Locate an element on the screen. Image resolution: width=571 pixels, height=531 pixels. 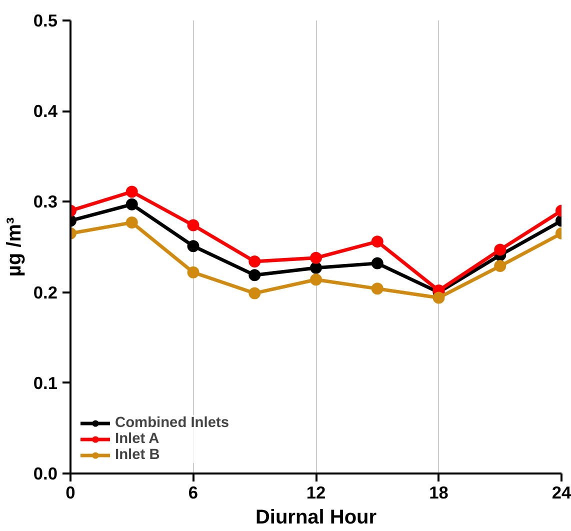
x-tick-label: 24 is located at coordinates (561, 492).